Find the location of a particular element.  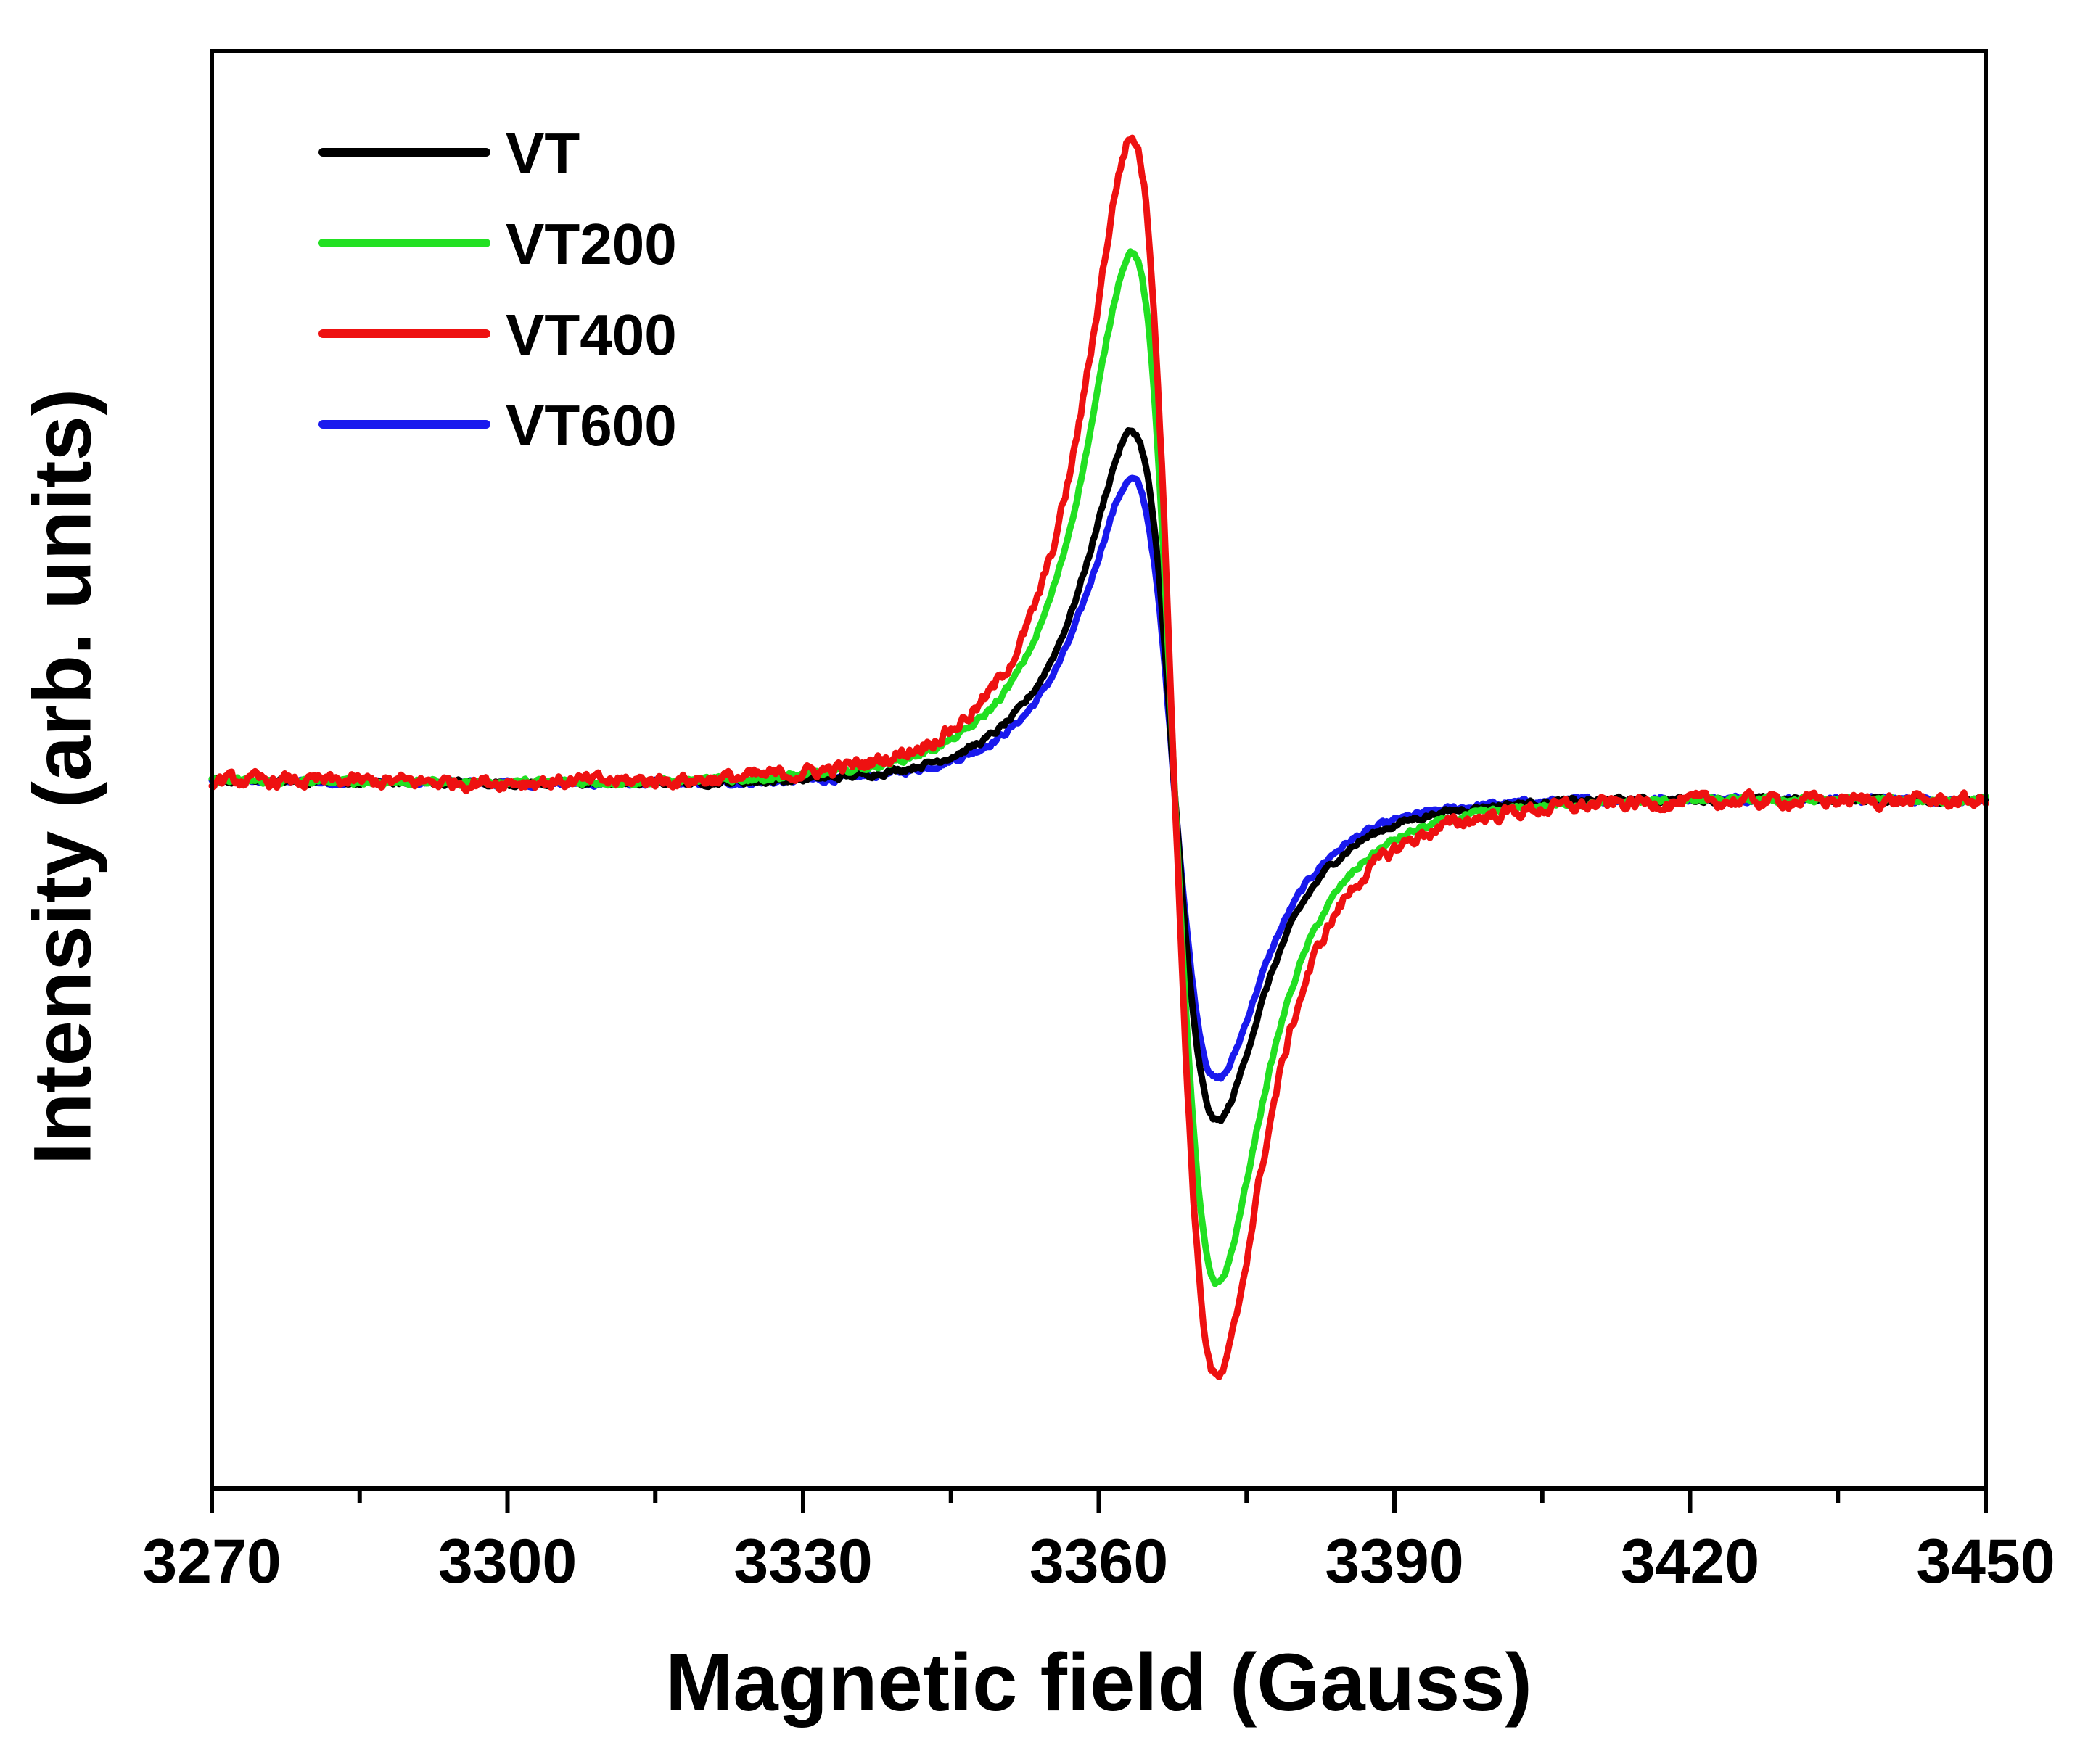

x-tick-label: 3390 is located at coordinates (1394, 1562).